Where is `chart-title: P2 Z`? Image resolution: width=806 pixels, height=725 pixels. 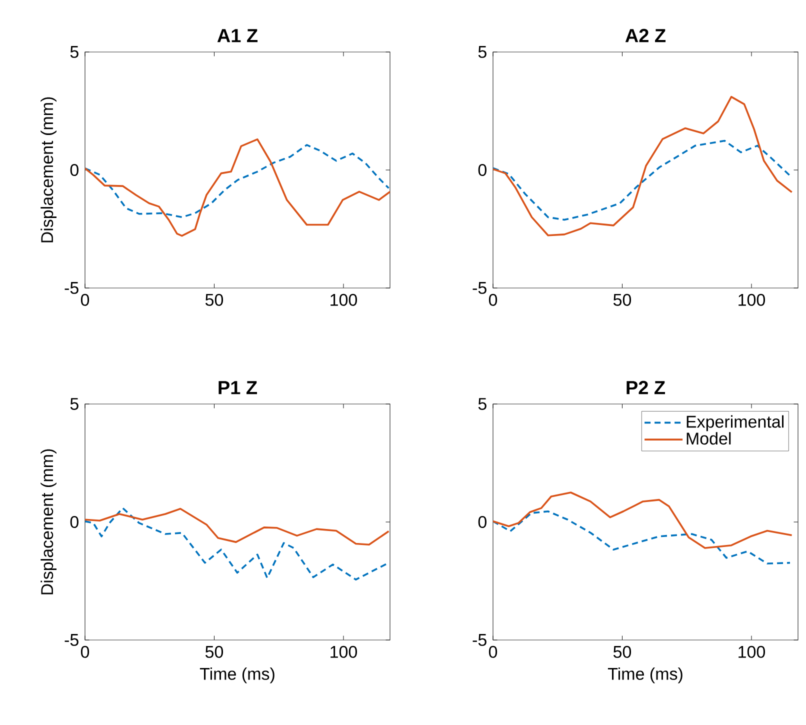
chart-title: P2 Z is located at coordinates (646, 387).